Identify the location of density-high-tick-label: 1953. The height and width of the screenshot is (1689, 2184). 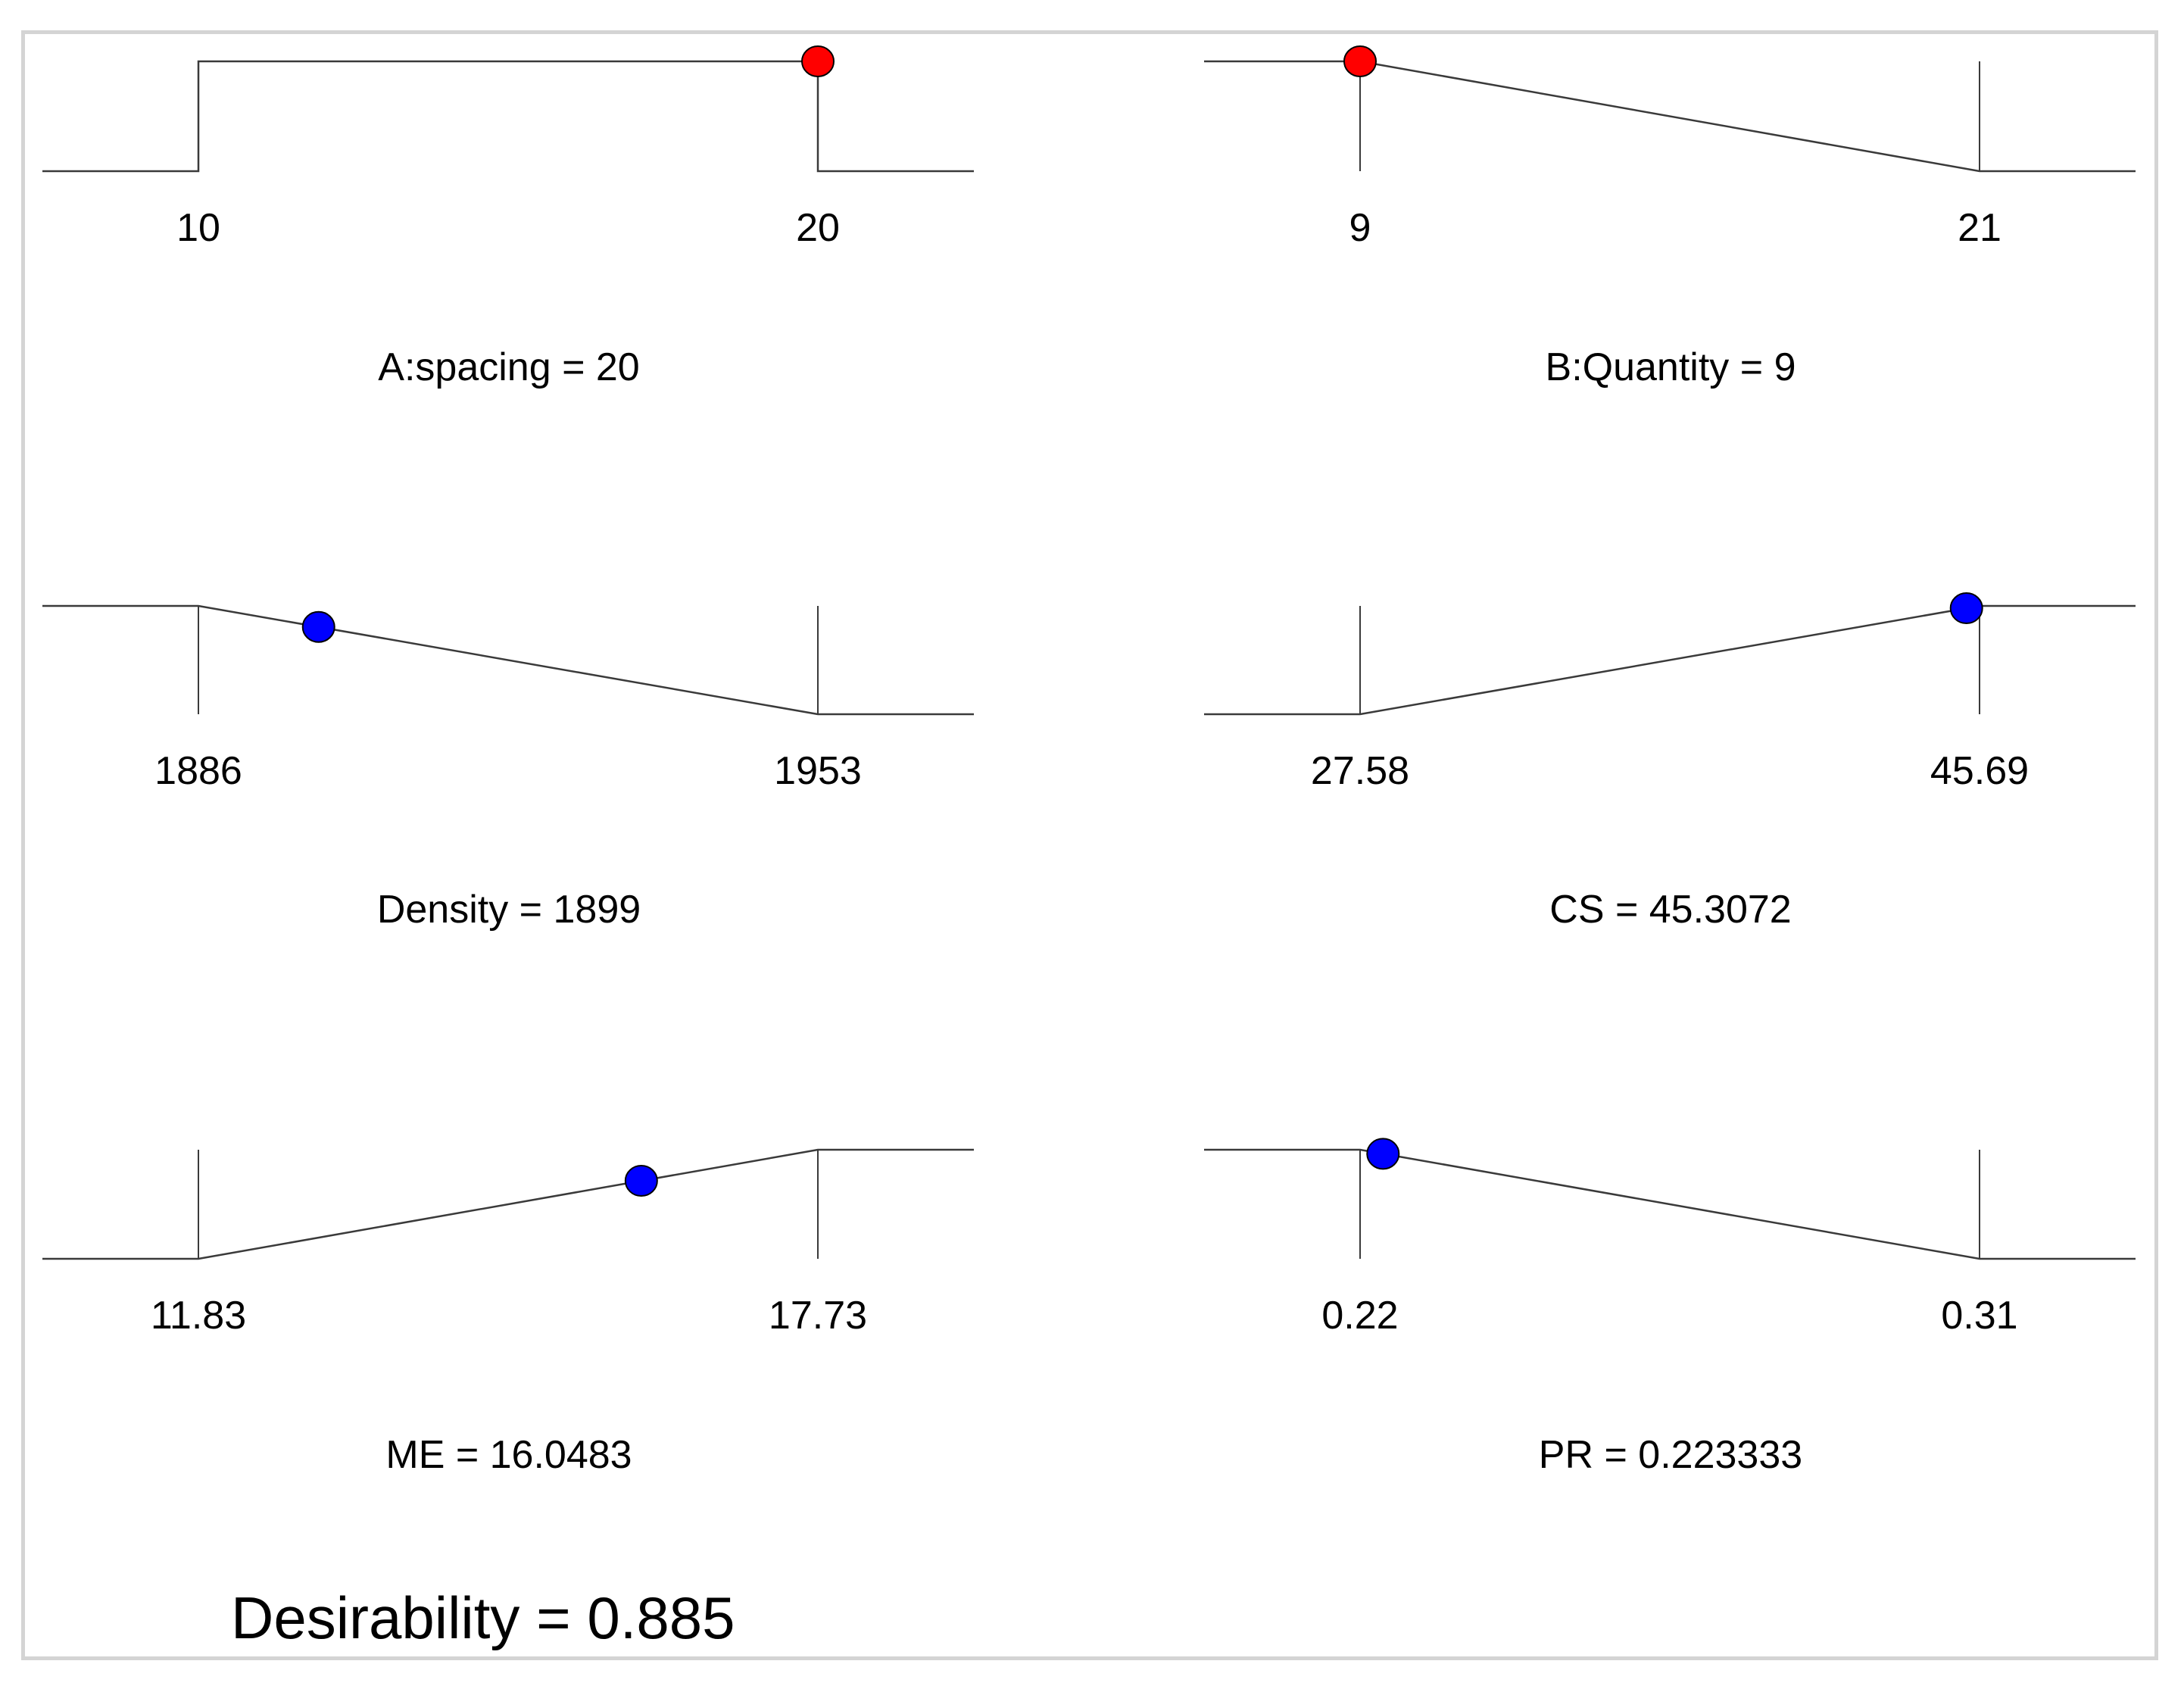
(818, 771).